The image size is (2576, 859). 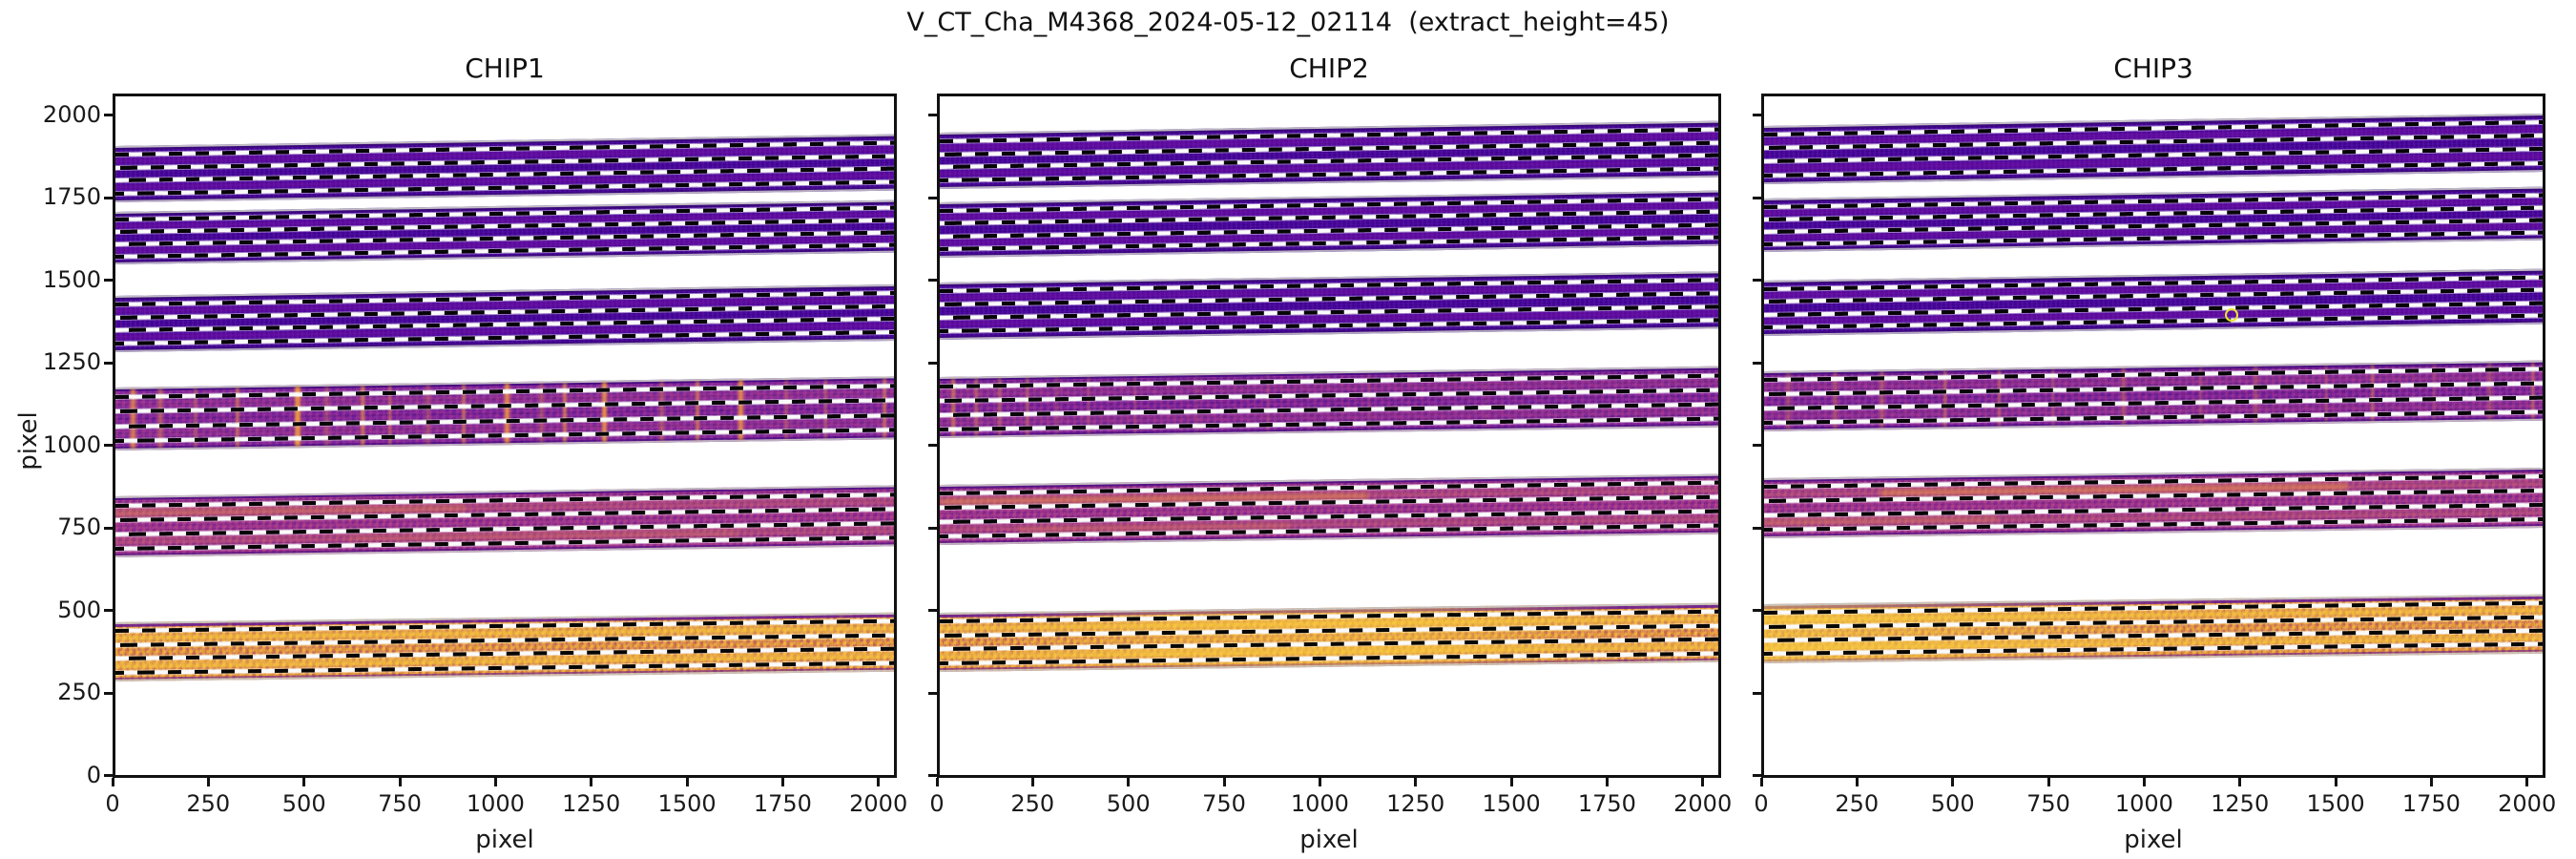 What do you see at coordinates (71, 279) in the screenshot?
I see `y-tick-label: 1500` at bounding box center [71, 279].